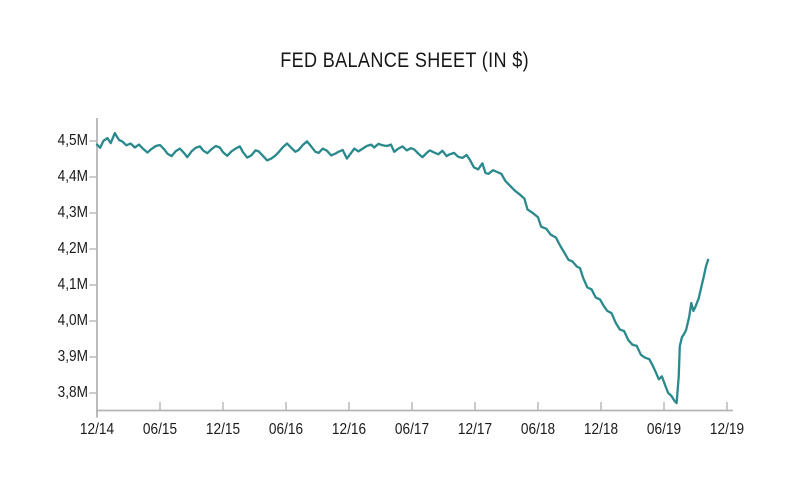  What do you see at coordinates (349, 429) in the screenshot?
I see `x-tick-label: 12/16` at bounding box center [349, 429].